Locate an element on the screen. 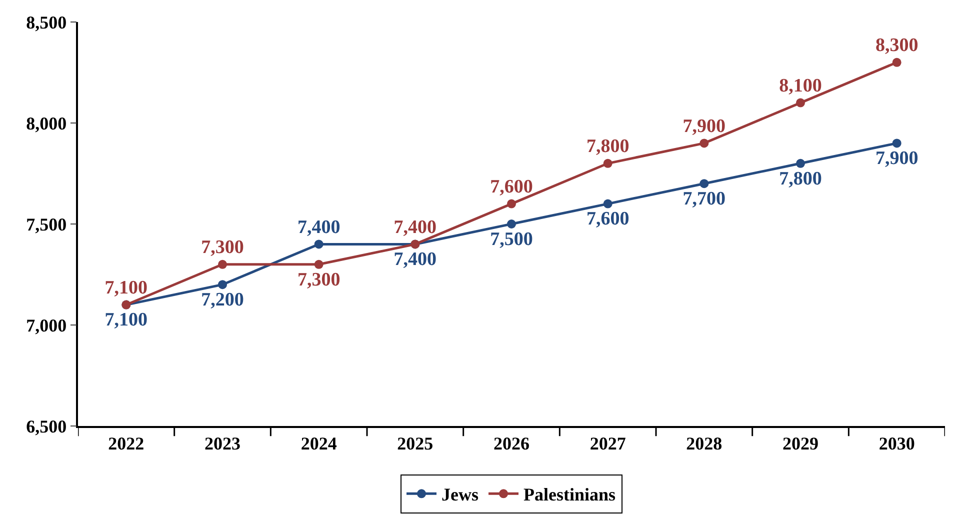 This screenshot has height=525, width=967. data-label: 7,200 is located at coordinates (222, 299).